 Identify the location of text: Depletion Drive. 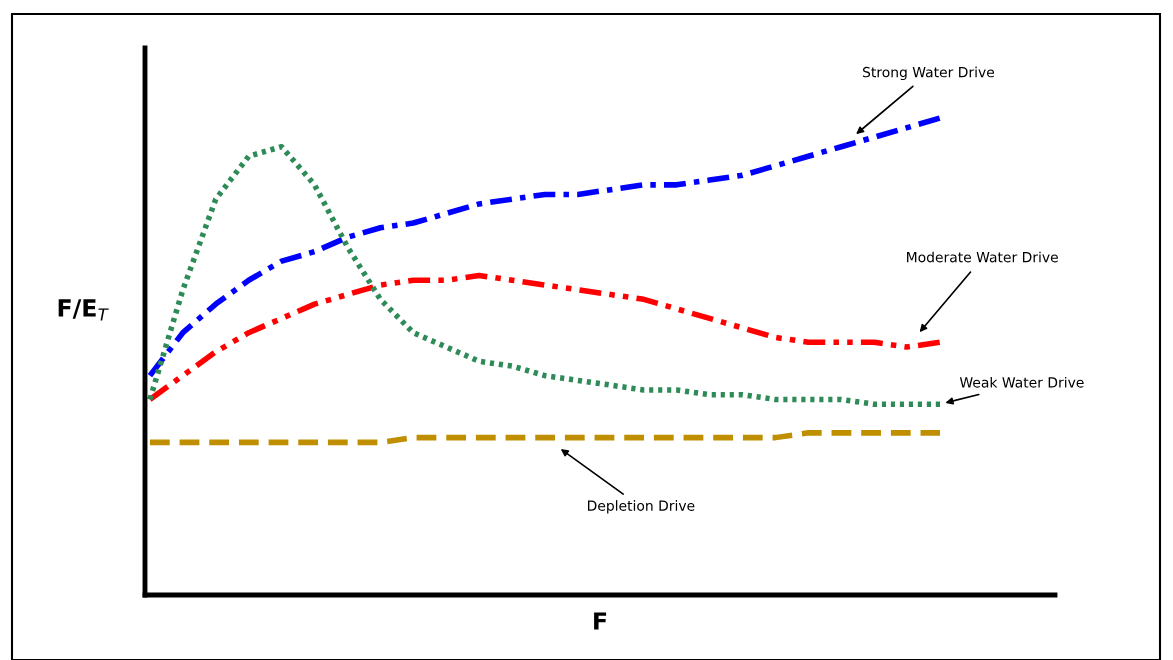
(641, 507).